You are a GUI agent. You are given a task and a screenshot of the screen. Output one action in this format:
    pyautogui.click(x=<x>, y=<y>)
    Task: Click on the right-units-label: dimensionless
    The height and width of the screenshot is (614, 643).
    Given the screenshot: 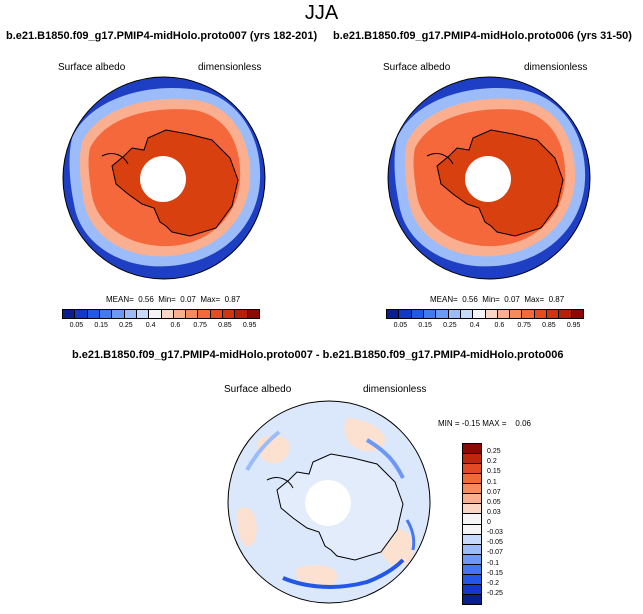 What is the action you would take?
    pyautogui.click(x=556, y=67)
    